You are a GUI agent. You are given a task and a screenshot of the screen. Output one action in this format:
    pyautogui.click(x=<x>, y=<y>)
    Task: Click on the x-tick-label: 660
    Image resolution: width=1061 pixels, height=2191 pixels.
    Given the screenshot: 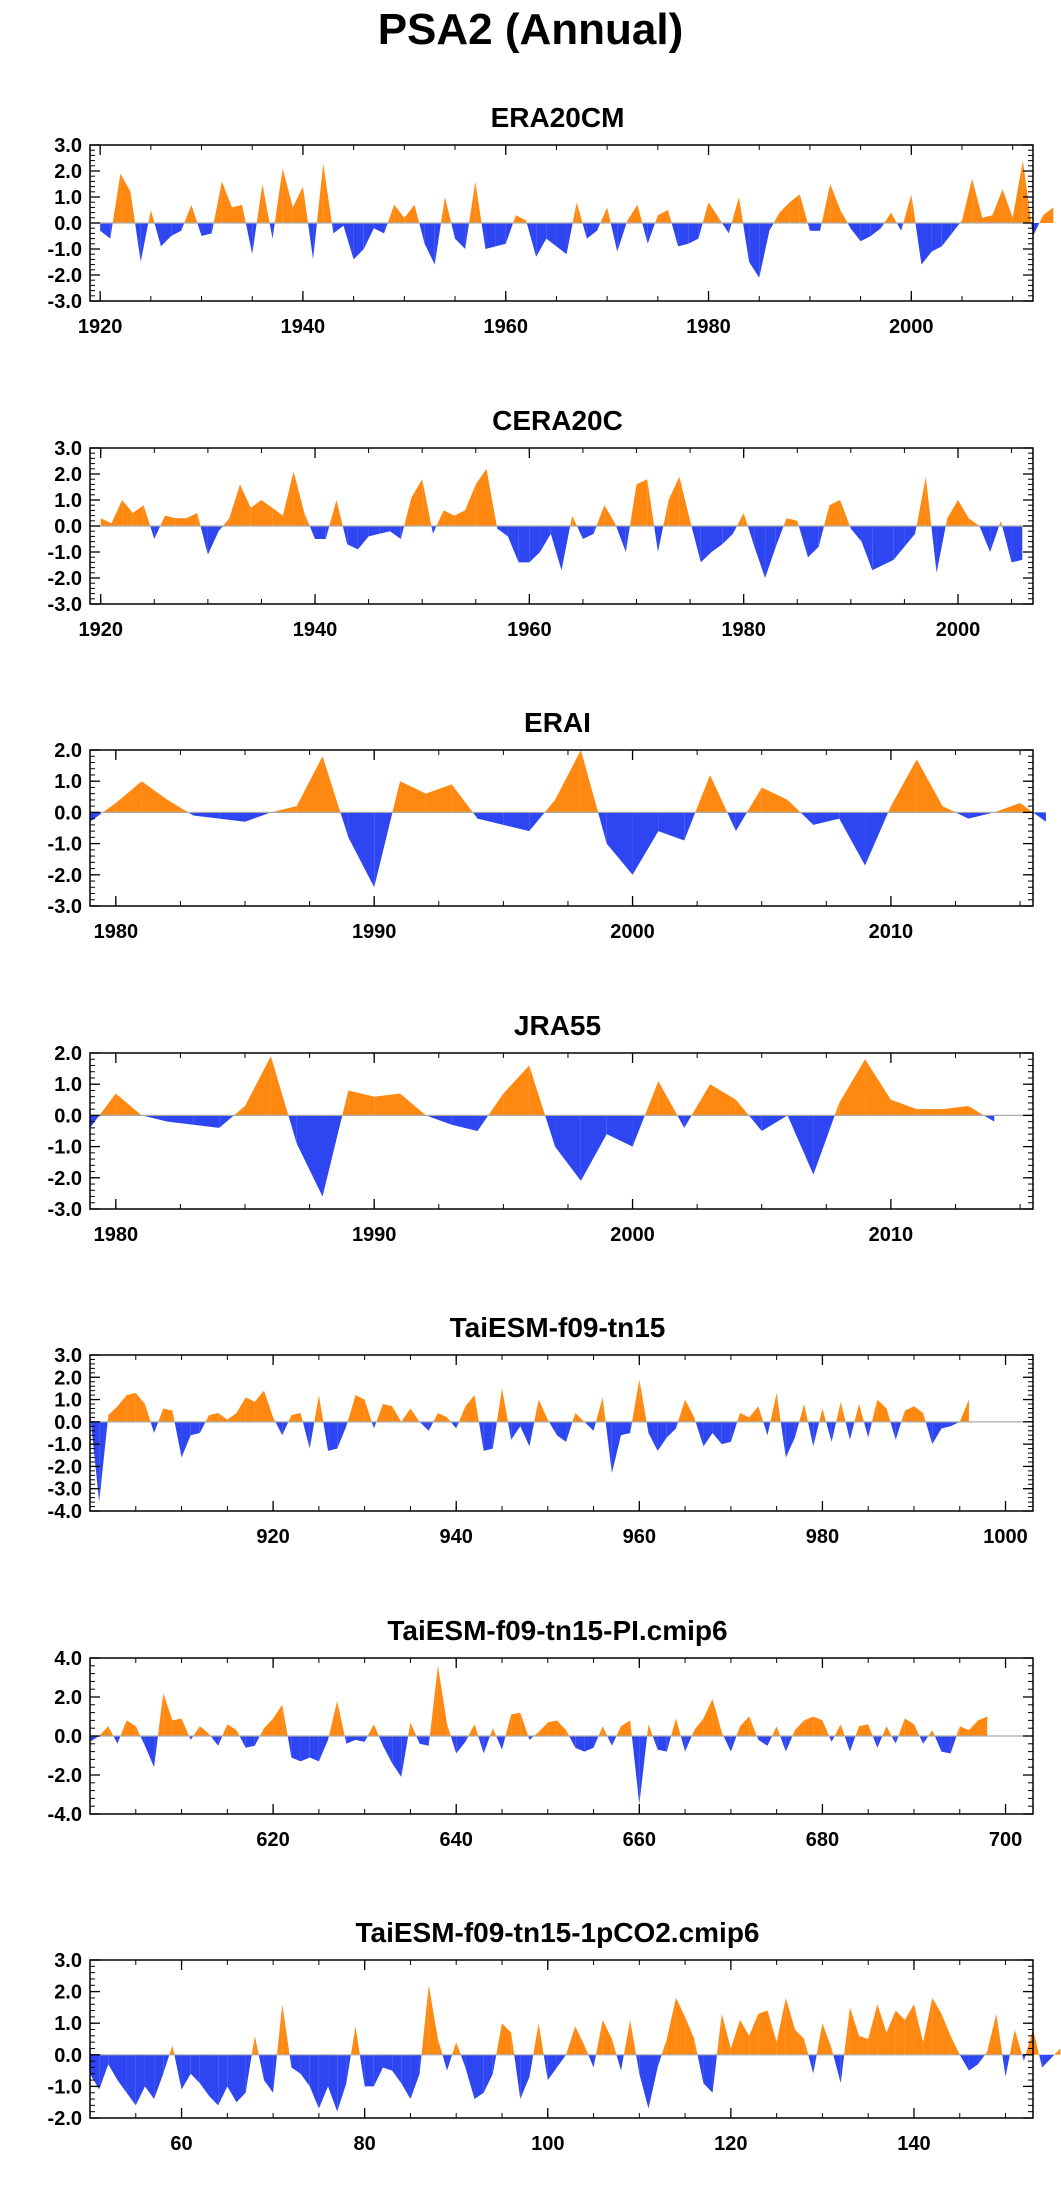 What is the action you would take?
    pyautogui.click(x=639, y=1840)
    